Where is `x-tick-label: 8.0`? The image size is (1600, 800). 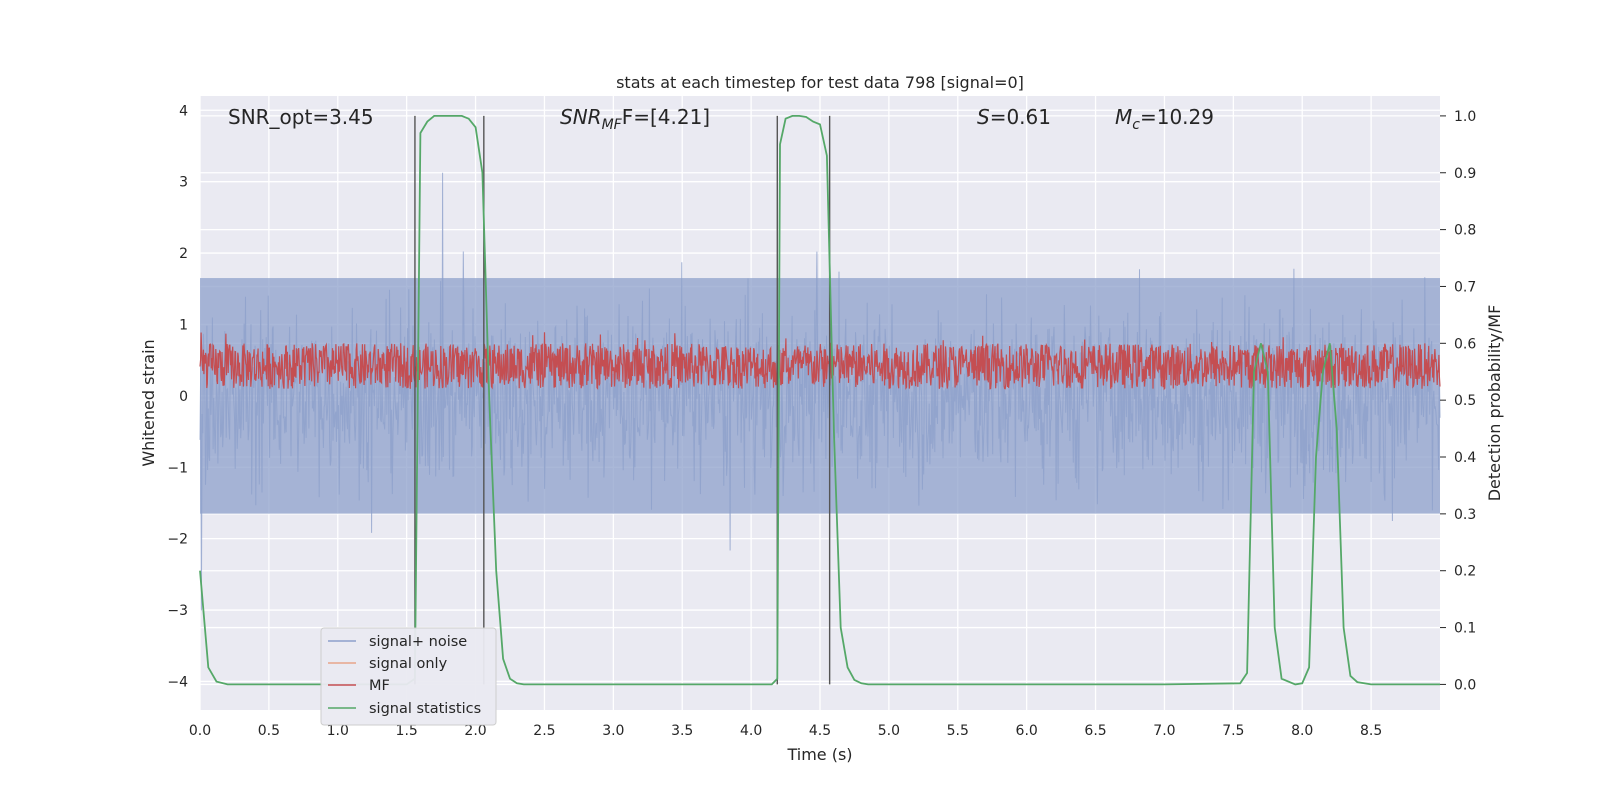
x-tick-label: 8.0 is located at coordinates (1302, 731).